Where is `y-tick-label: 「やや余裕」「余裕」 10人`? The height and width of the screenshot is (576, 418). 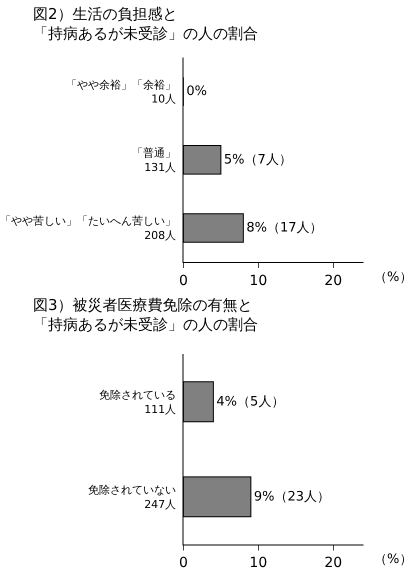 y-tick-label: 「やや余裕」「余裕」 10人 is located at coordinates (121, 92).